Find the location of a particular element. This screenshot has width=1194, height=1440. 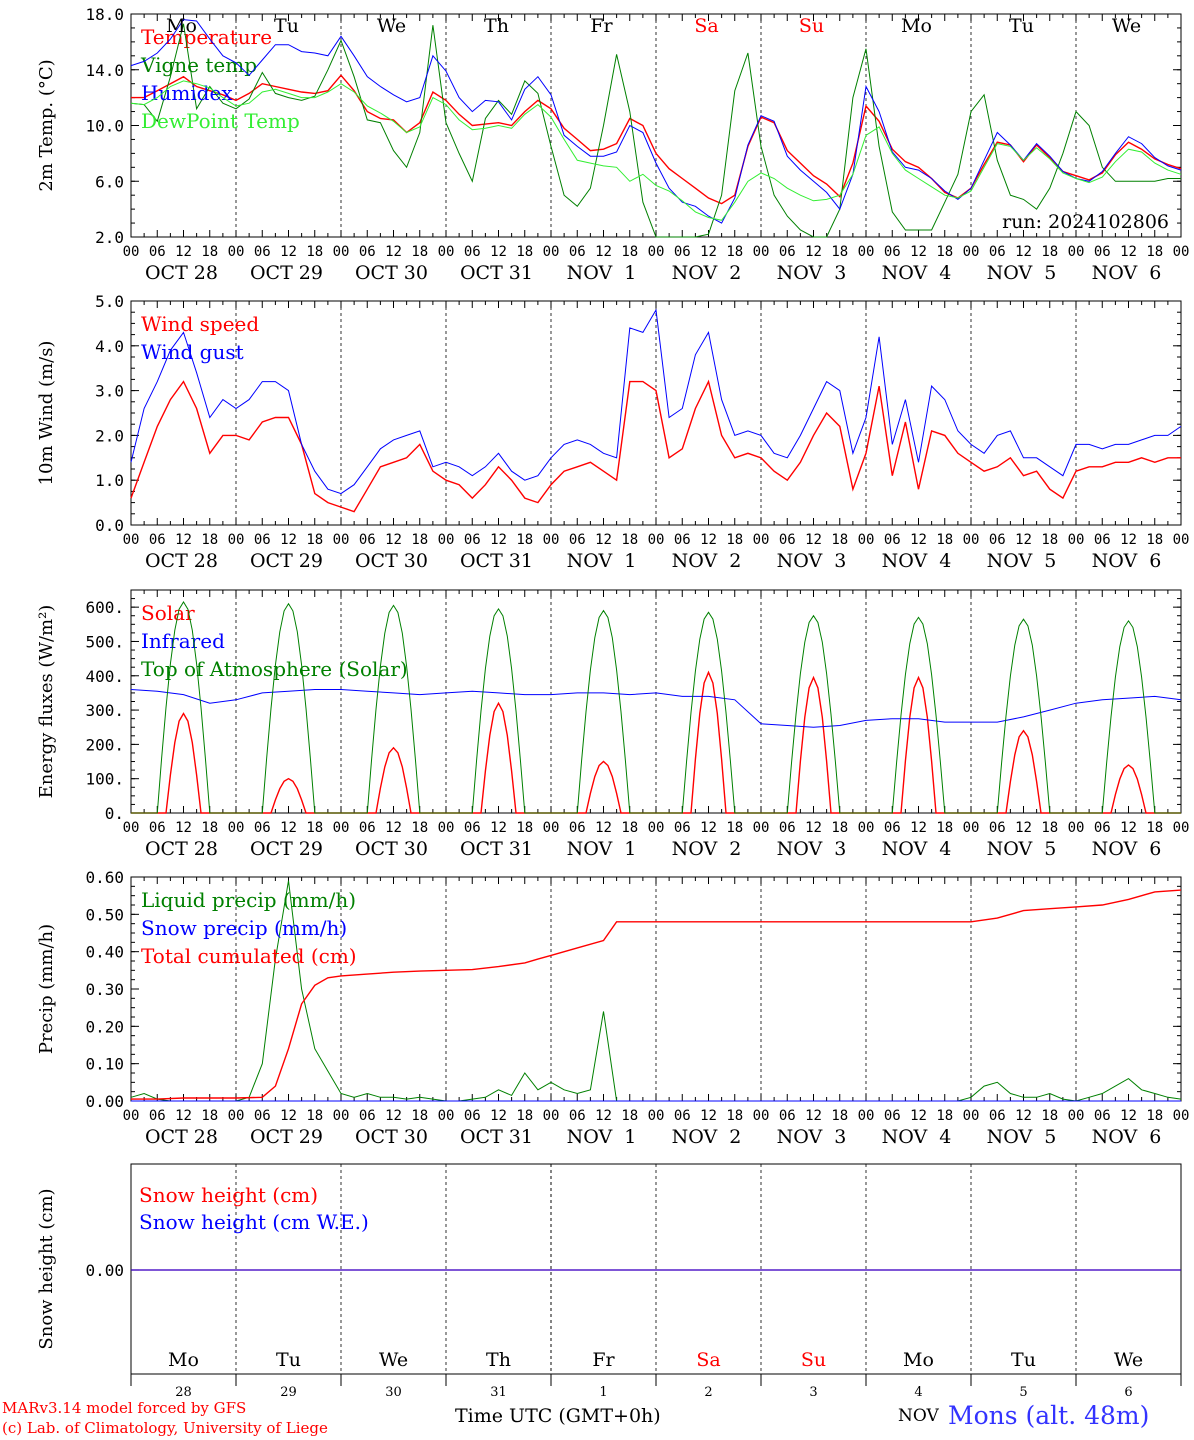

day-name-bottom: Mo is located at coordinates (918, 1360).